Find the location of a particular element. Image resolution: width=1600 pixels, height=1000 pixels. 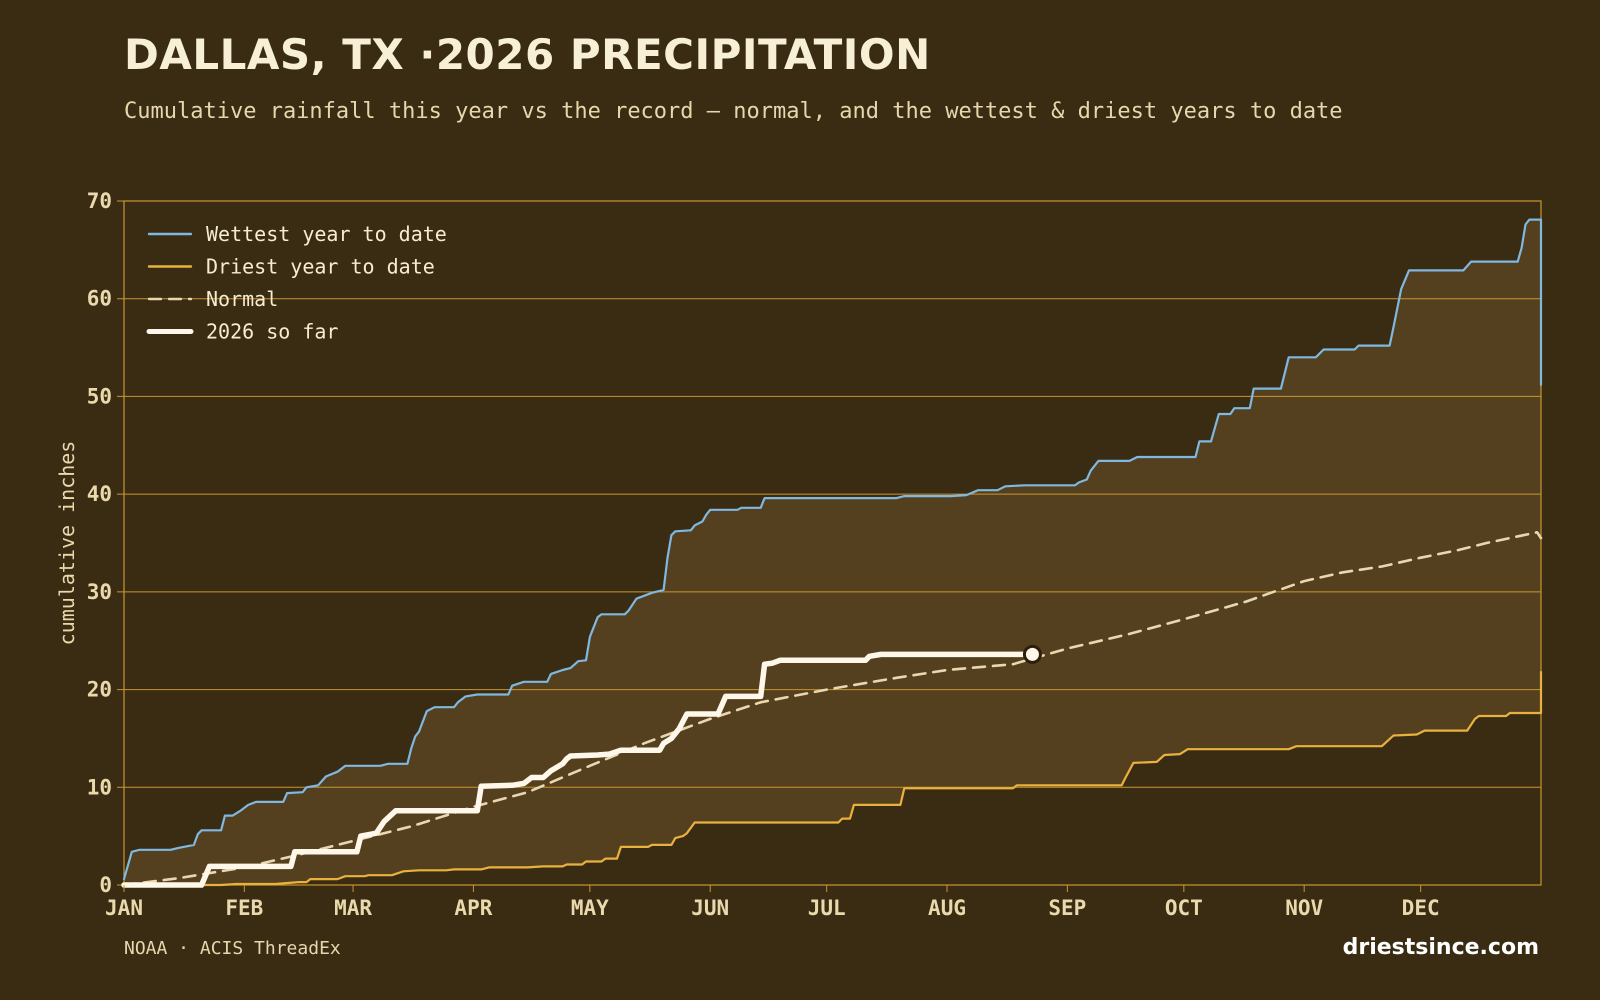

chart-title: DALLAS, TX ·2026 PRECIPITATION is located at coordinates (527, 54).